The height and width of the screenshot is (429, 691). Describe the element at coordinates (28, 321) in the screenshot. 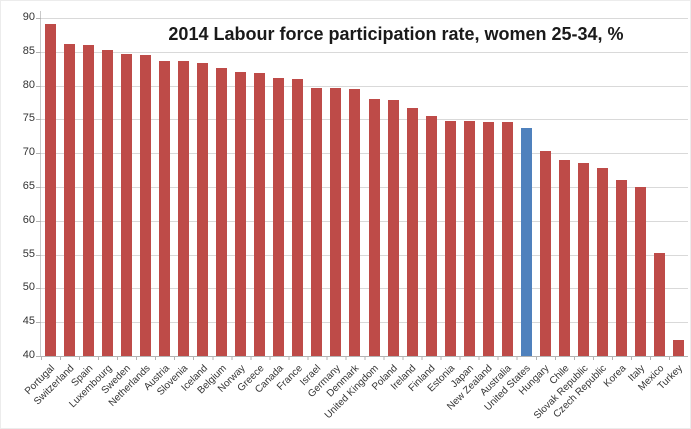

I see `y-tick-label: 45` at that location.